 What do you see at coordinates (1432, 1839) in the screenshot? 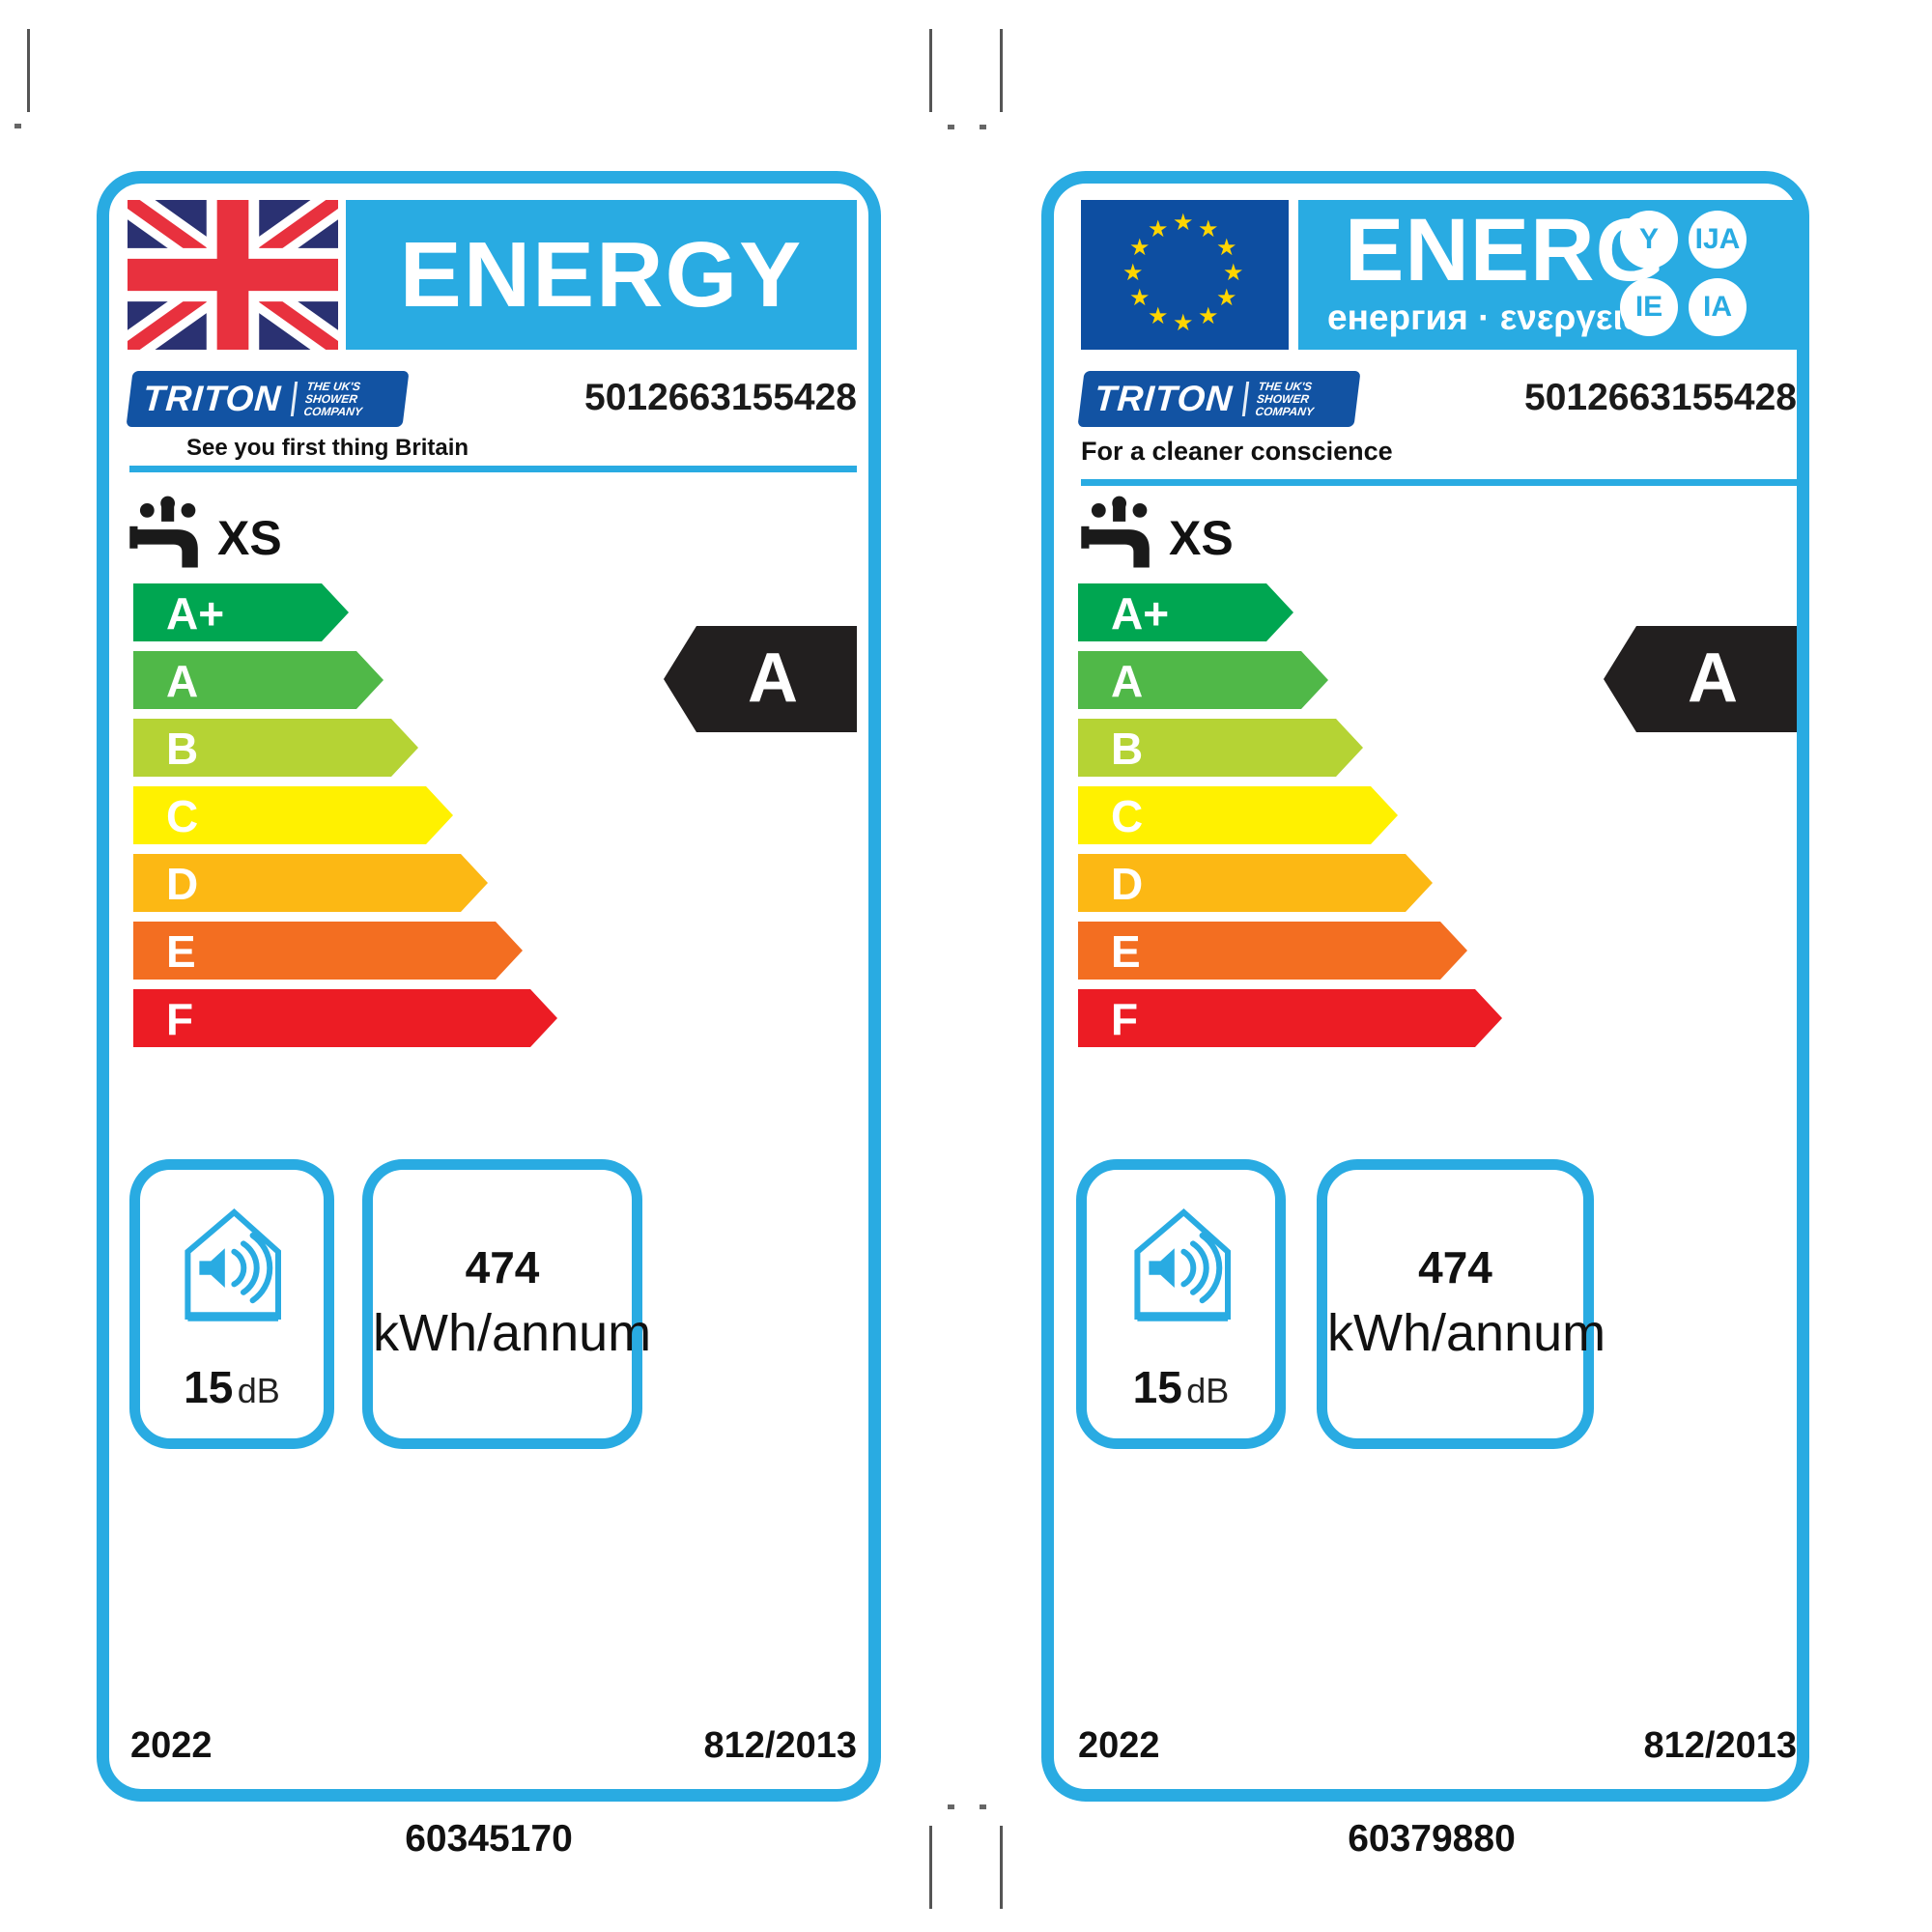
I see `footer-code-right: 60379880` at bounding box center [1432, 1839].